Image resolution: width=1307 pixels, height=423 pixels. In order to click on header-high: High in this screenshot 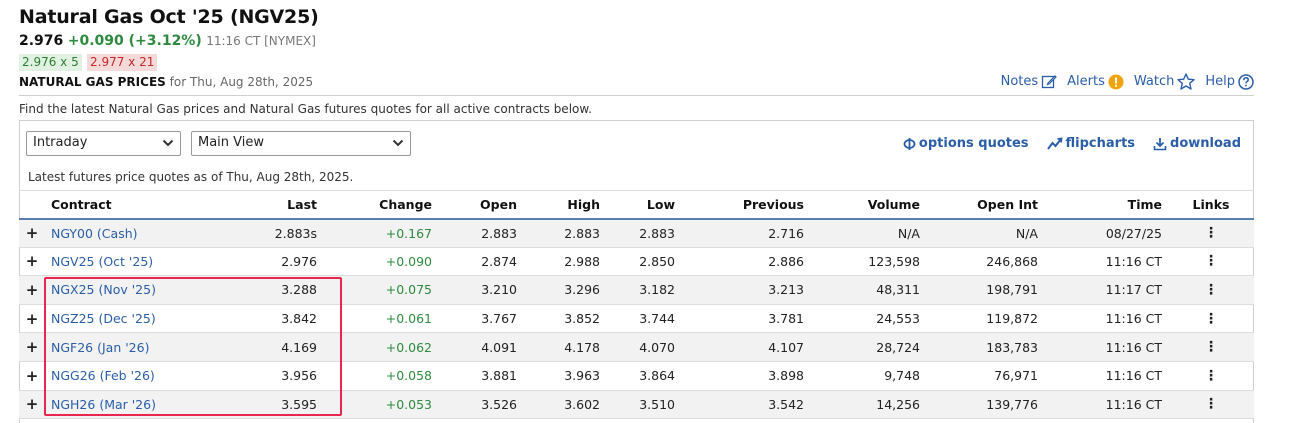, I will do `click(564, 205)`.